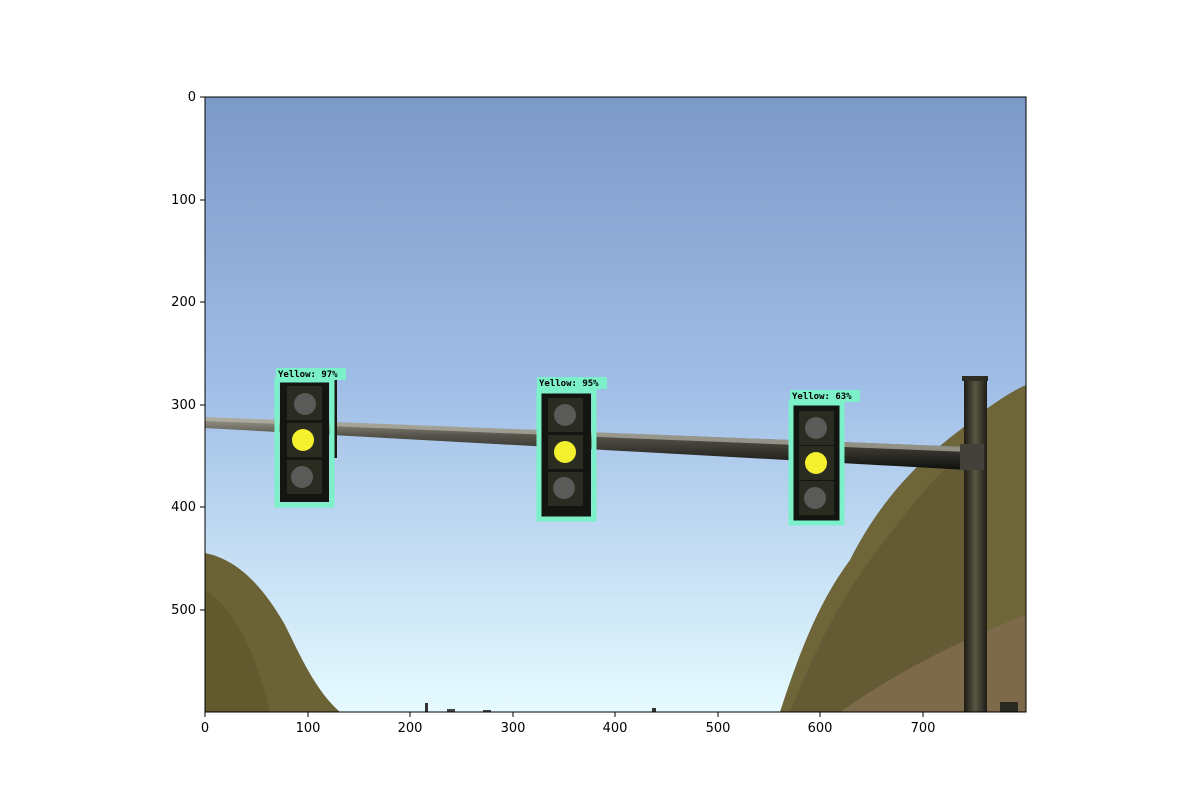 Image resolution: width=1200 pixels, height=800 pixels. I want to click on x-tick-label: 200, so click(410, 728).